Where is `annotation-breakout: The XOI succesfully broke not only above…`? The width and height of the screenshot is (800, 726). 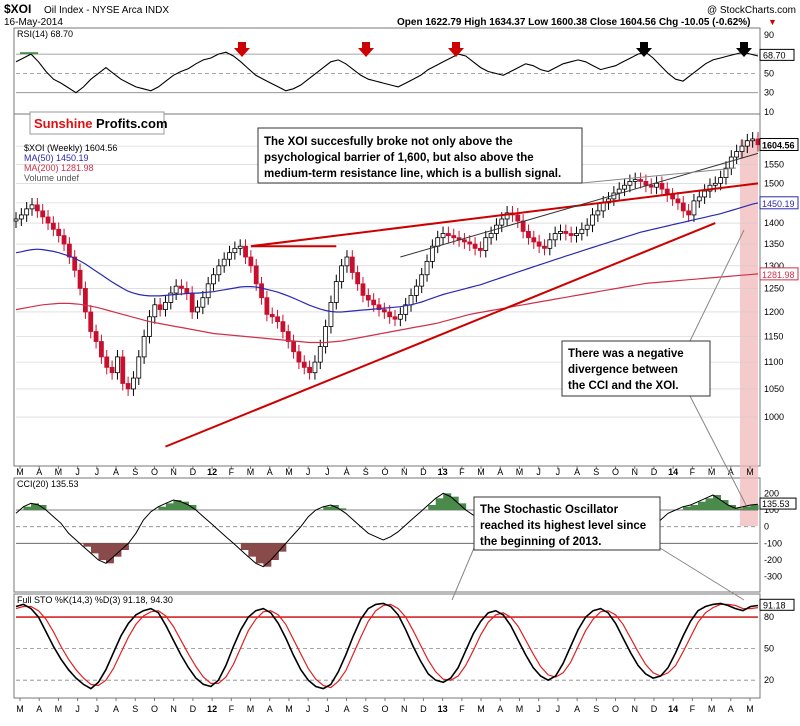
annotation-breakout: The XOI succesfully broke not only above… is located at coordinates (420, 155).